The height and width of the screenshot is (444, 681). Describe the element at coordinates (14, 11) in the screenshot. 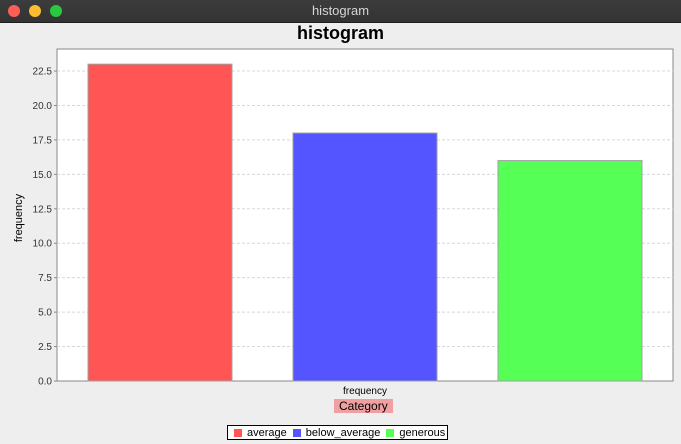

I see `close-window-button` at that location.